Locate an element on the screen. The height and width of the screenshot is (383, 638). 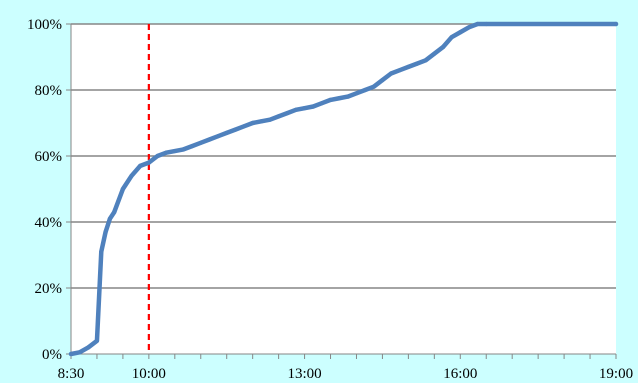
x-tick-label: 16:00 is located at coordinates (460, 374).